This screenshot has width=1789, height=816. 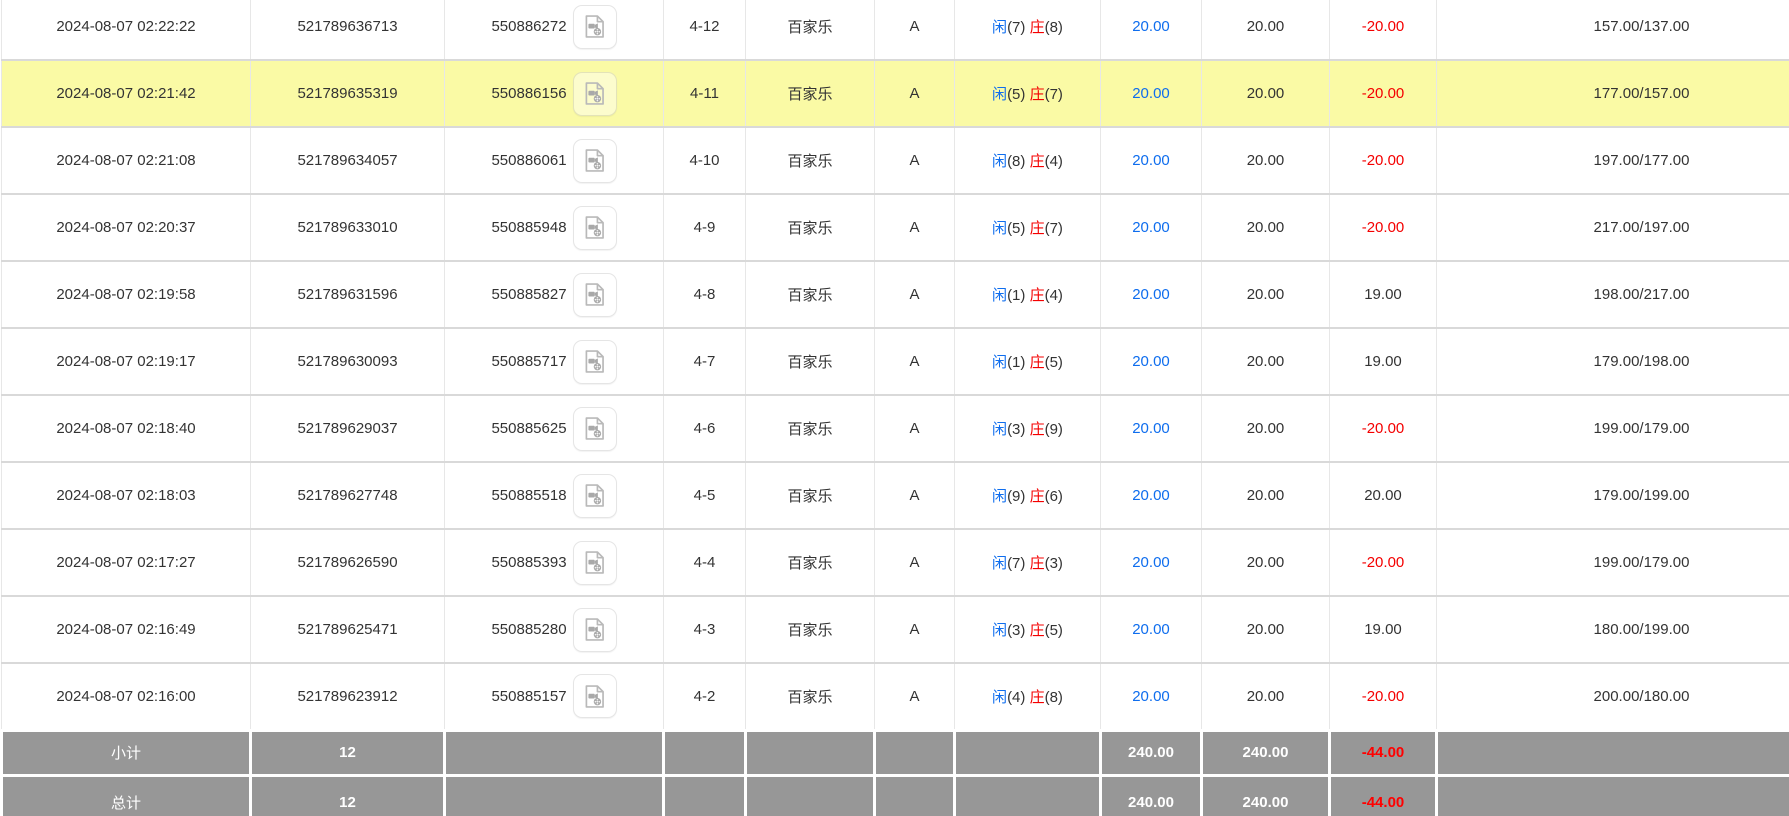 What do you see at coordinates (529, 562) in the screenshot?
I see `round-id: 550885393` at bounding box center [529, 562].